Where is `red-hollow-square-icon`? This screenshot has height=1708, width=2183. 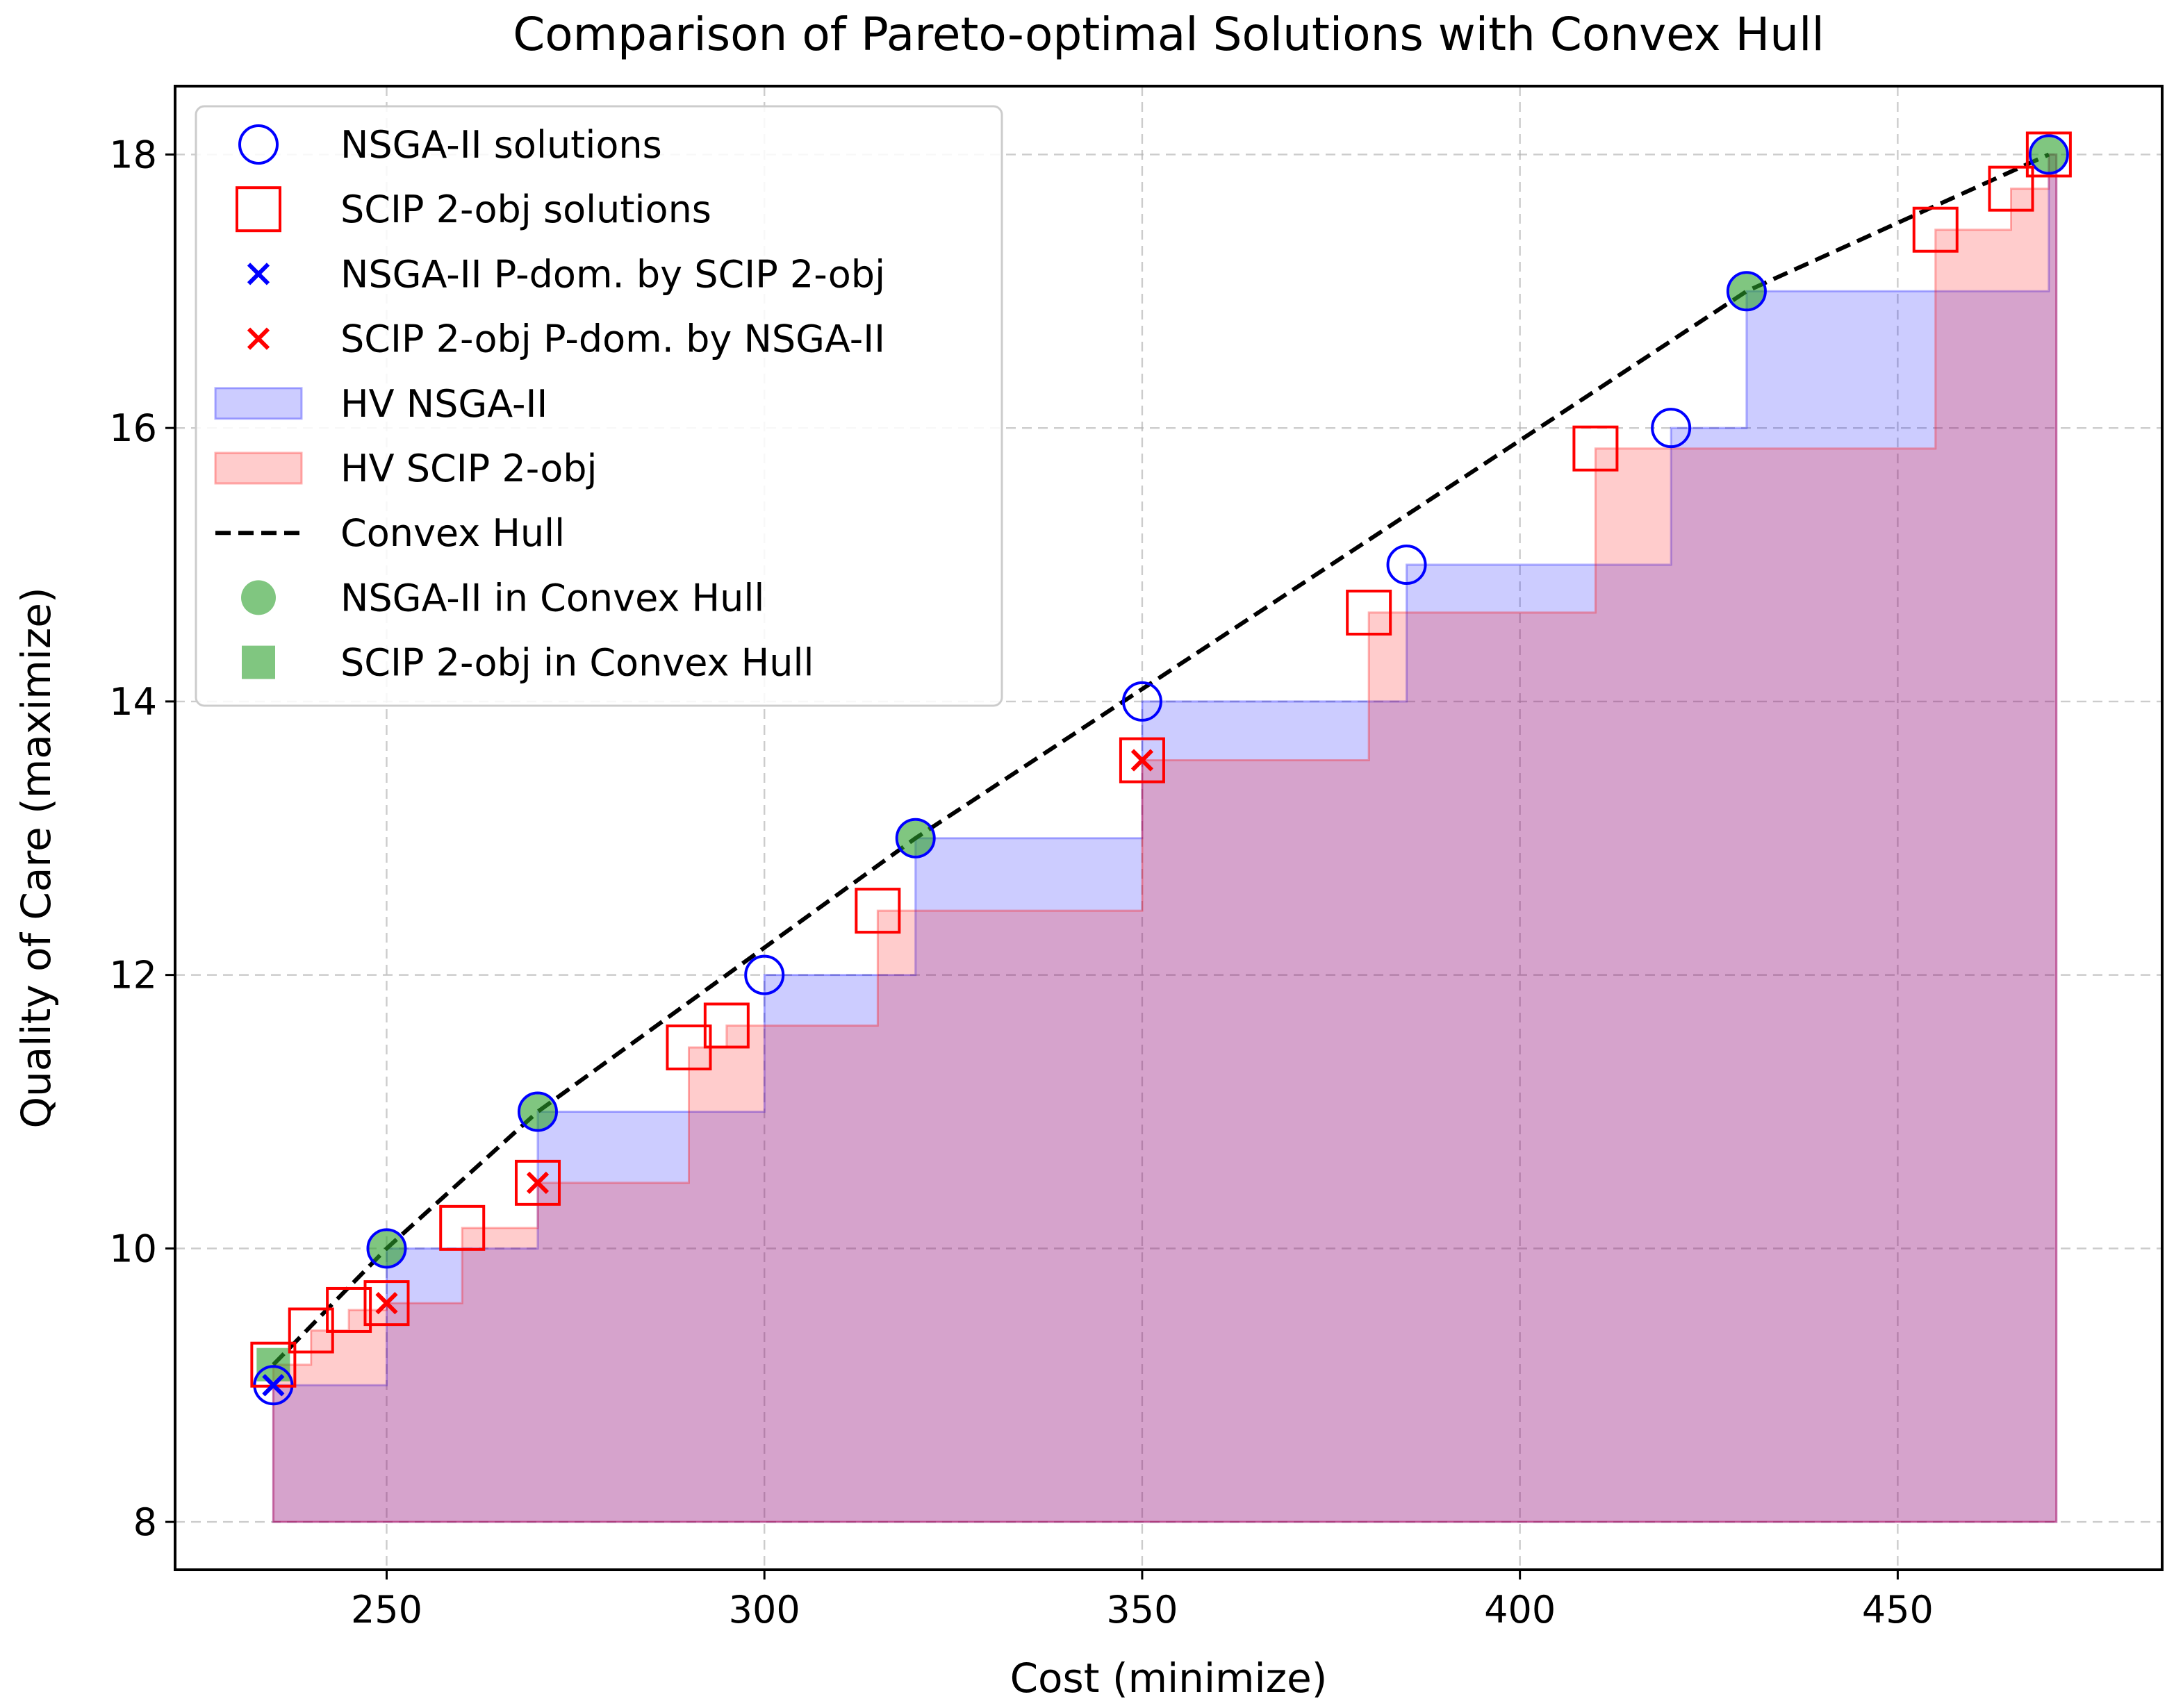 red-hollow-square-icon is located at coordinates (258, 209).